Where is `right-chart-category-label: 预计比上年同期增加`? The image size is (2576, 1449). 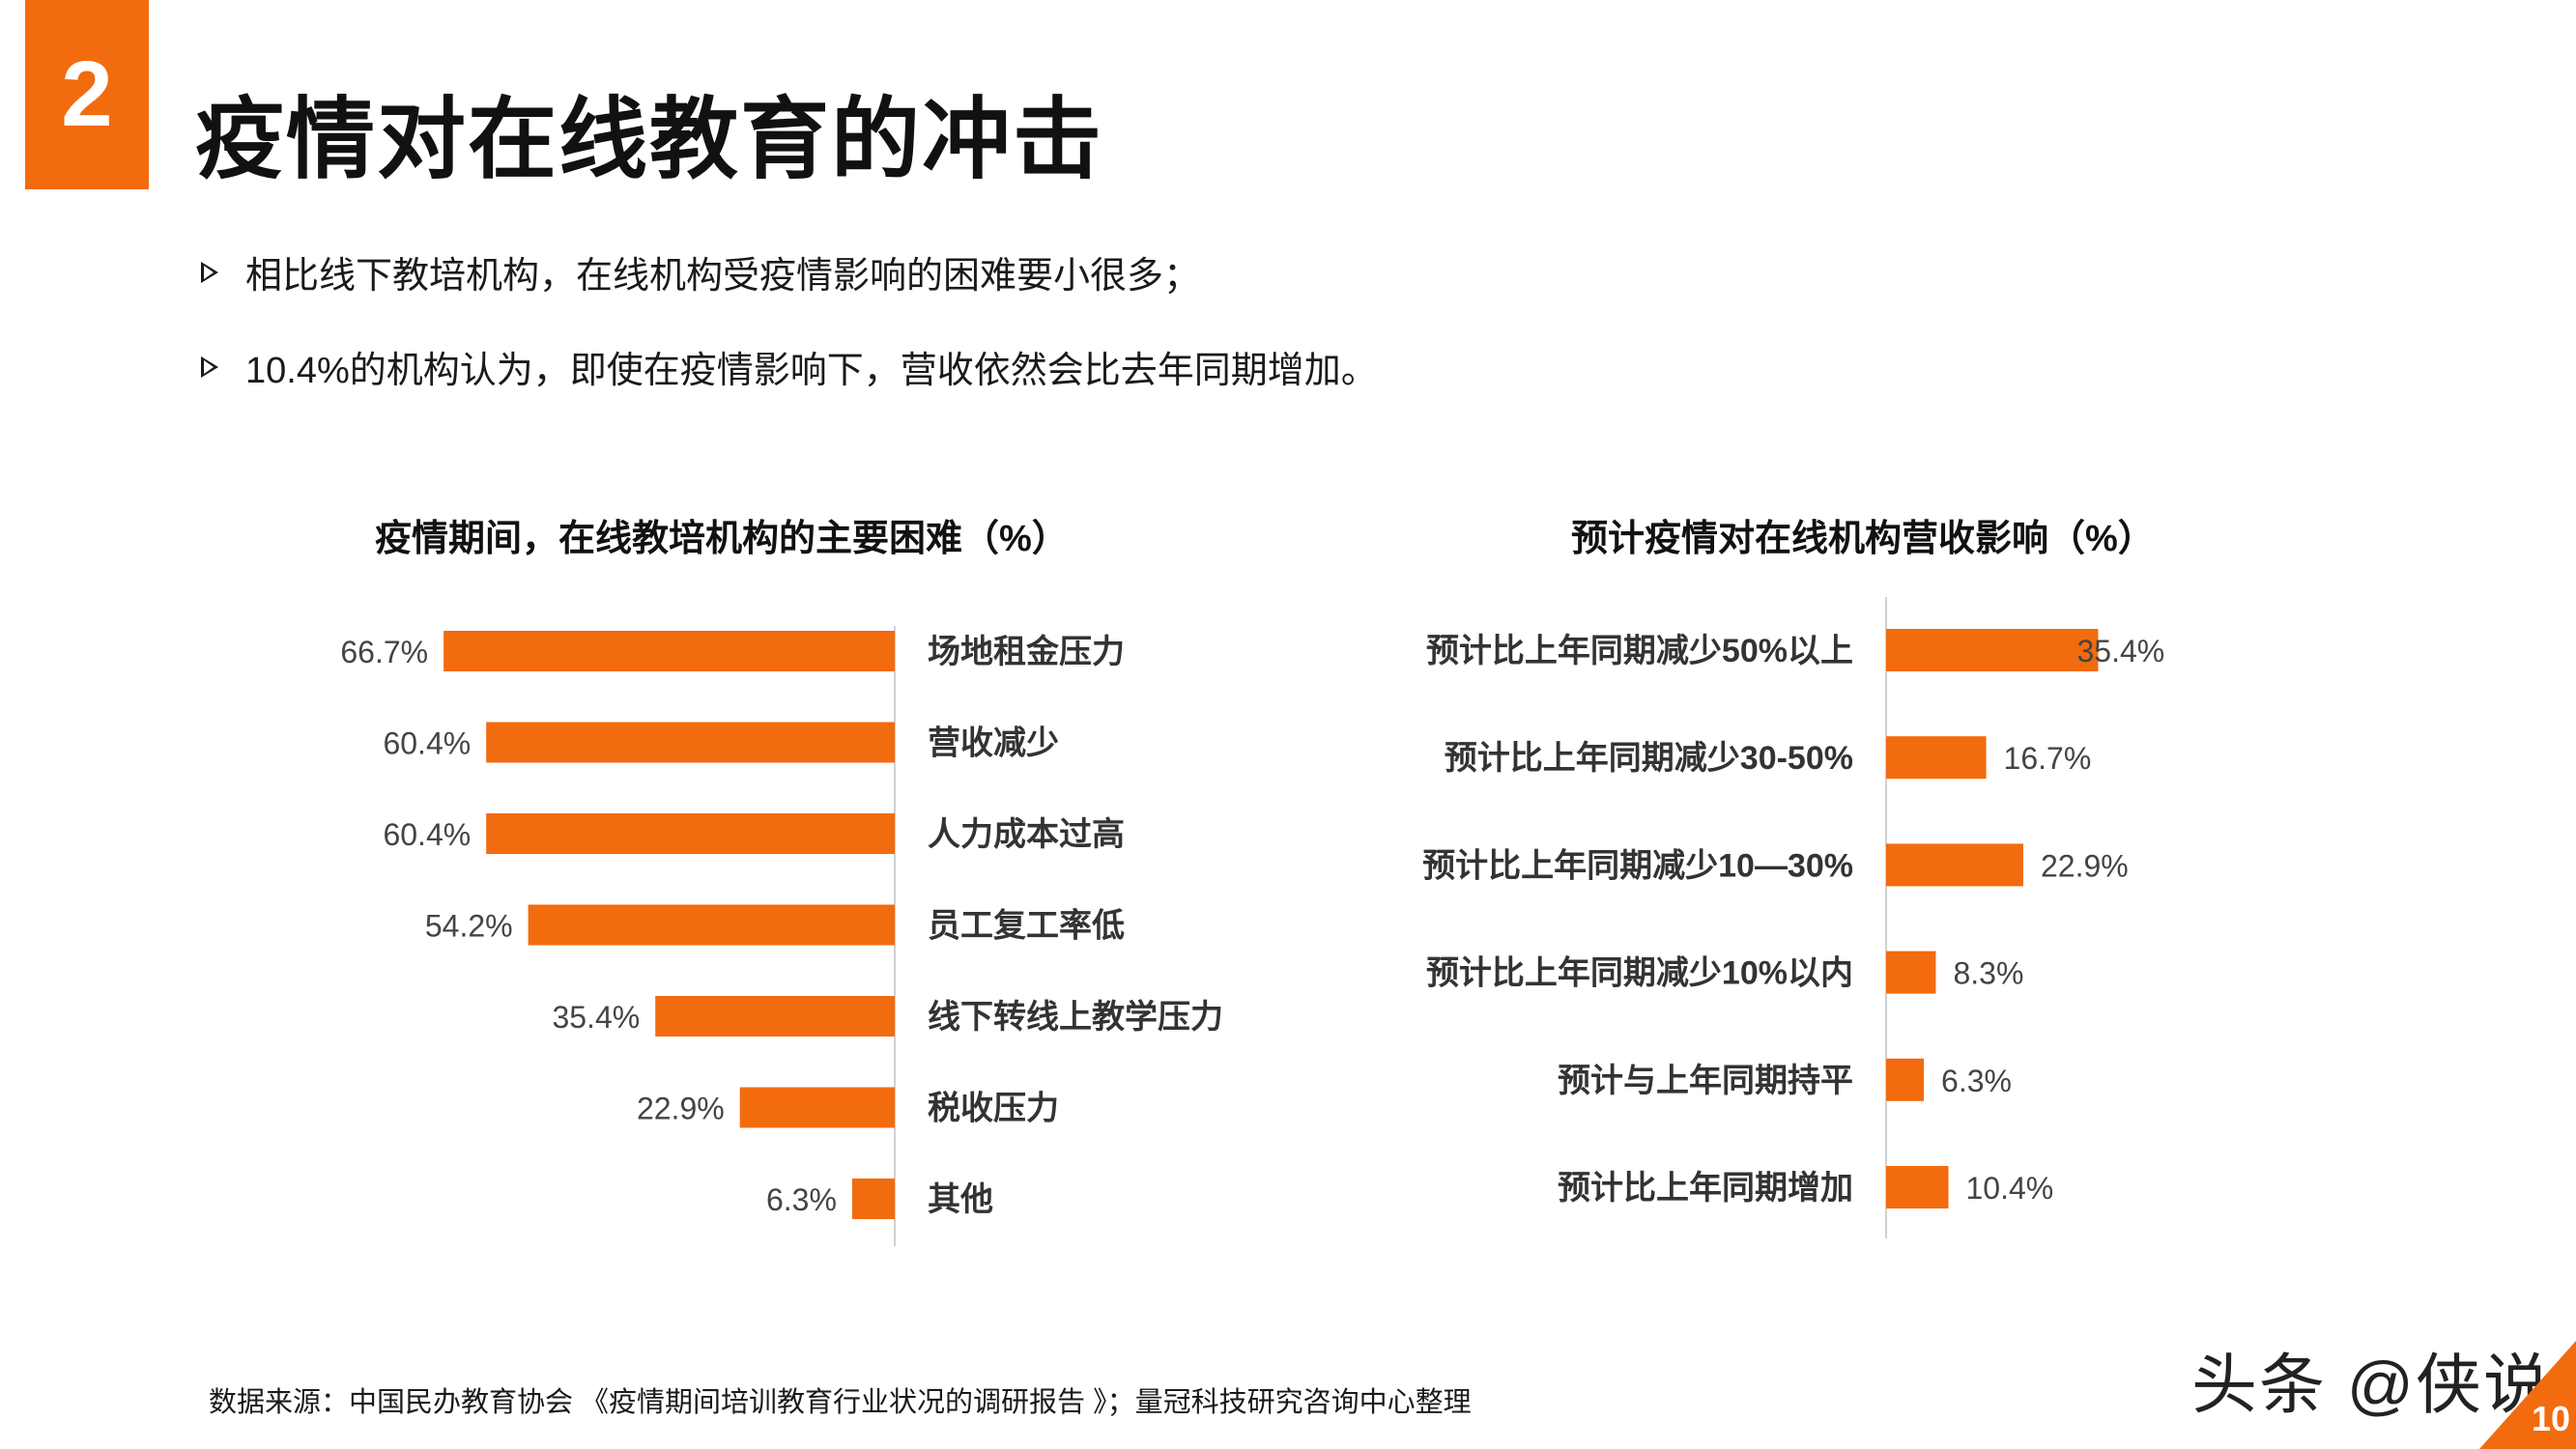
right-chart-category-label: 预计比上年同期增加 is located at coordinates (1706, 1188).